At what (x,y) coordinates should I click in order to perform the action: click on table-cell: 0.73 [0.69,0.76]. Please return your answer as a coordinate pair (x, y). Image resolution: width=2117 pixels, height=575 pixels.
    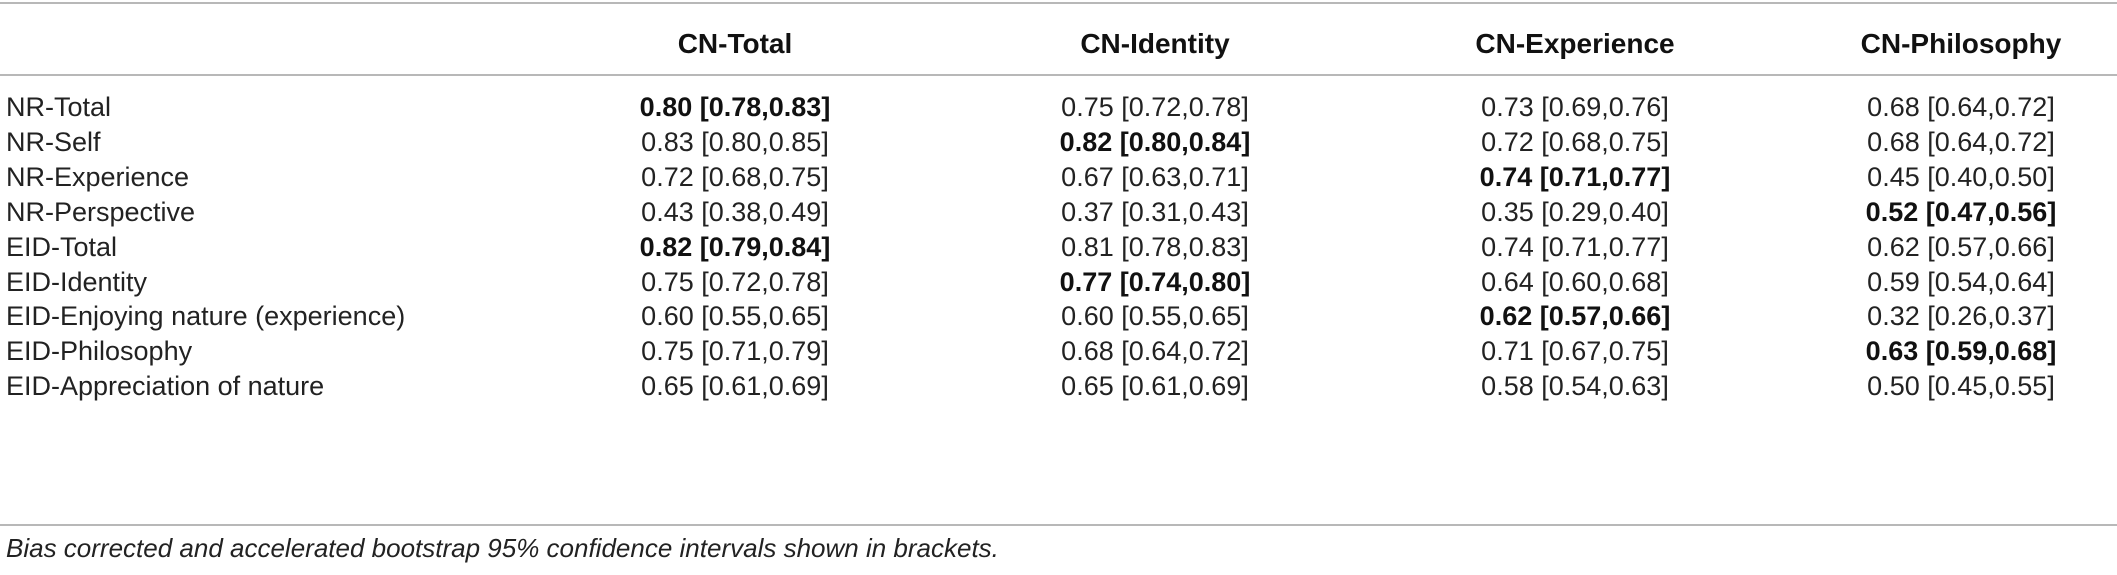
    Looking at the image, I should click on (1575, 107).